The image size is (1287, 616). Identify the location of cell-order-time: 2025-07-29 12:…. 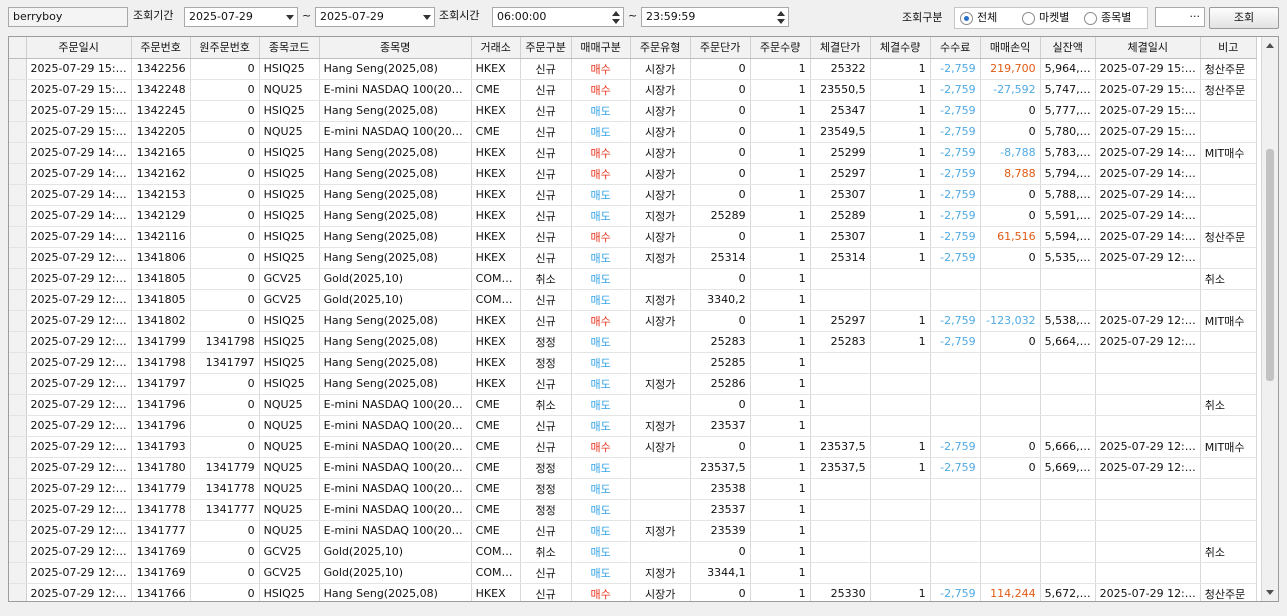
(79, 531).